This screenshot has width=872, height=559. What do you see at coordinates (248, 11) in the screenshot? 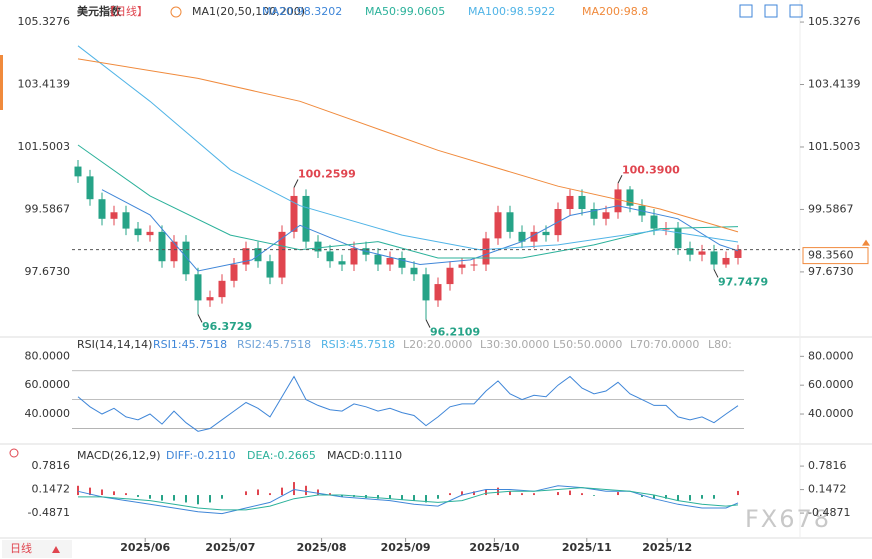
I see `ma-params: MA1(20,50,100,200)` at bounding box center [248, 11].